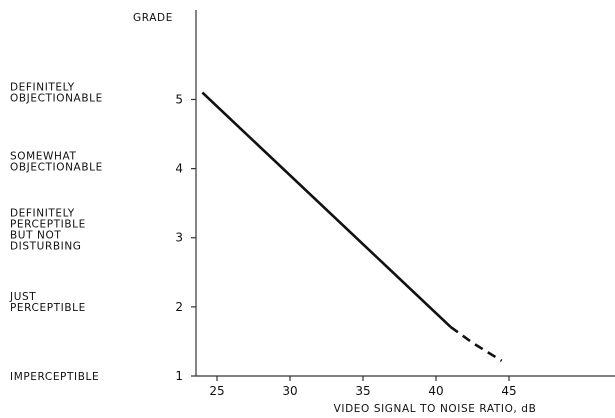 The width and height of the screenshot is (615, 418). I want to click on y-tick-label: 4, so click(179, 169).